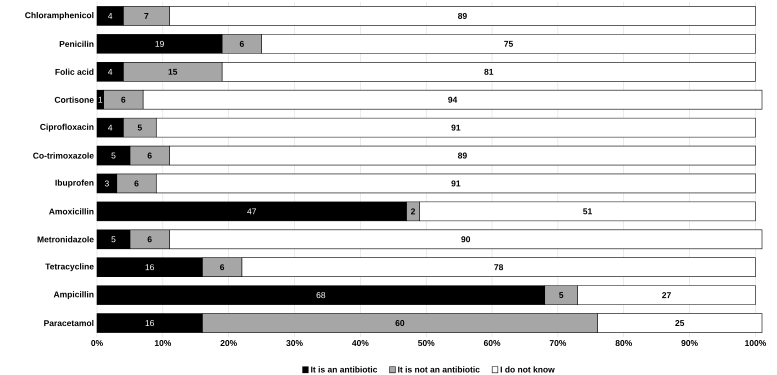 The height and width of the screenshot is (375, 777). I want to click on data-label: 81, so click(489, 71).